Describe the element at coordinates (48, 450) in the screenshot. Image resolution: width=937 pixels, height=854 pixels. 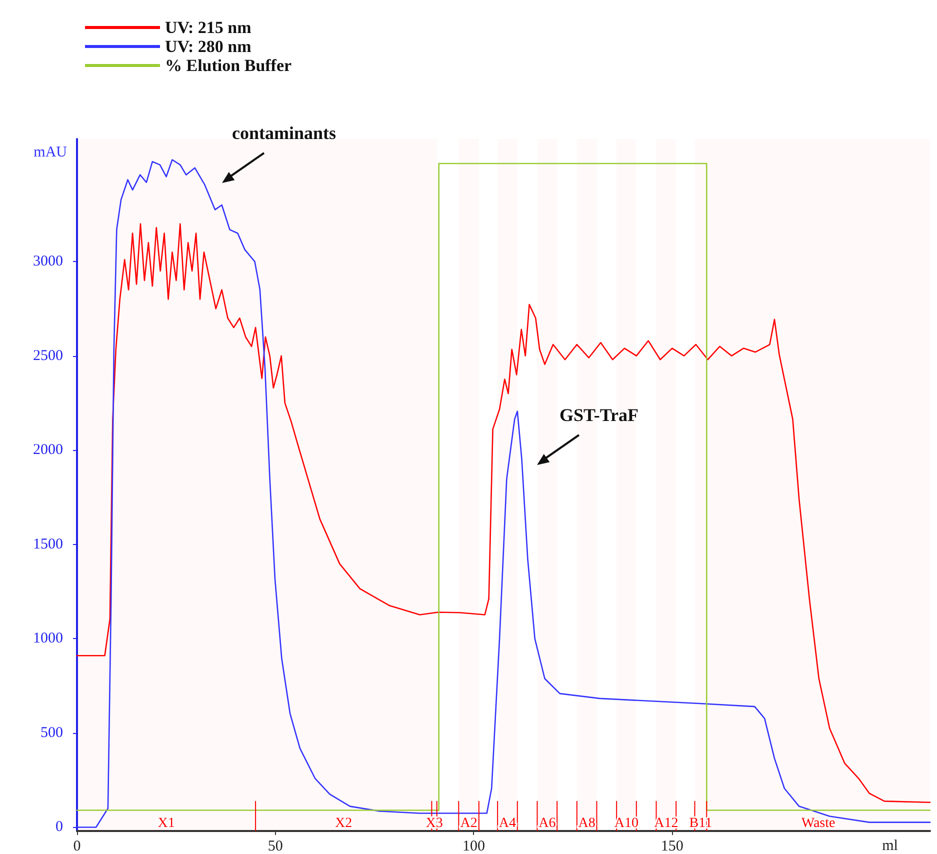
I see `y-tick-label: 2000` at that location.